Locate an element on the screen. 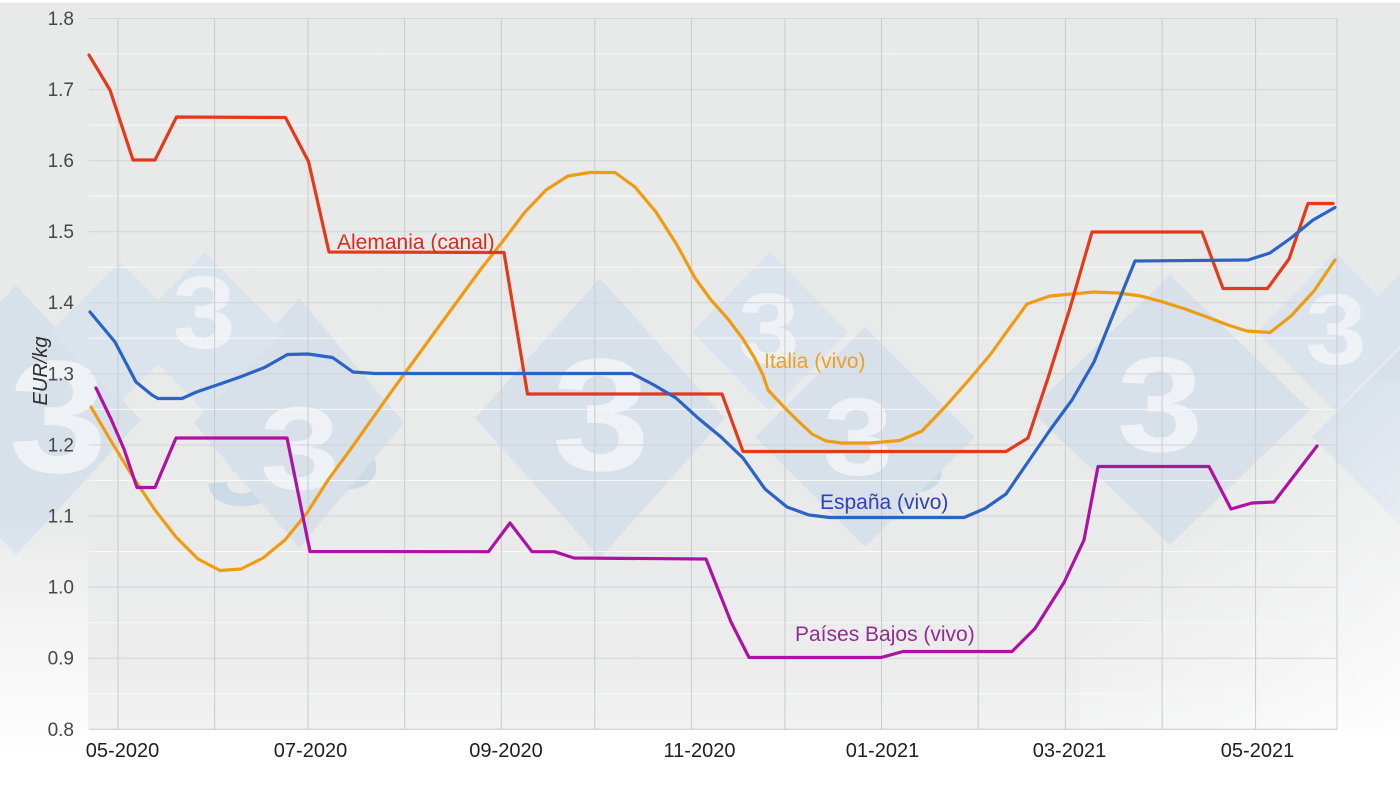  svg-text: 1.3 is located at coordinates (61, 375).